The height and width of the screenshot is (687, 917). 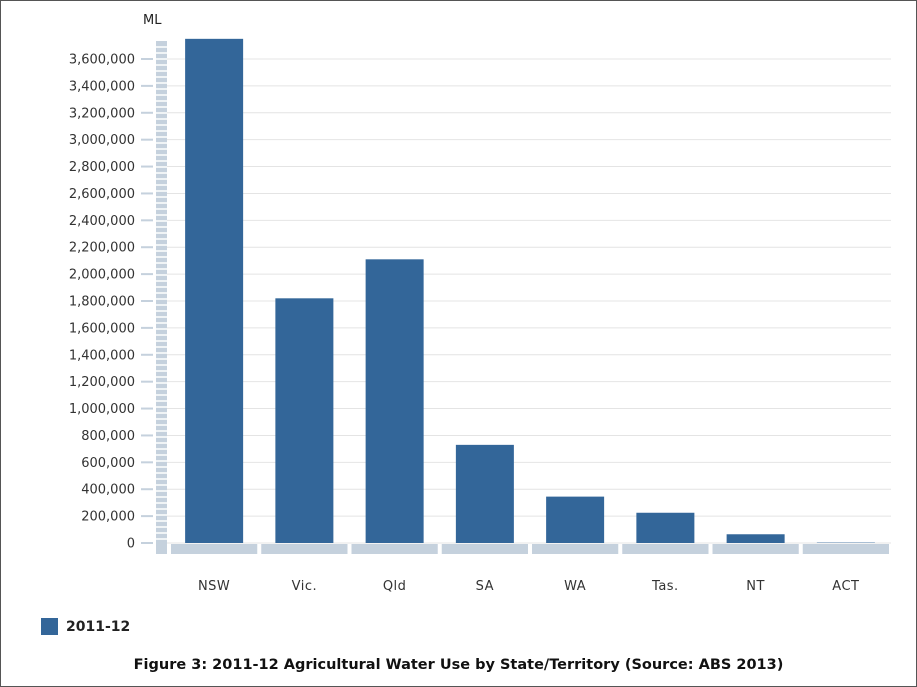 I want to click on bar-vic, so click(x=304, y=420).